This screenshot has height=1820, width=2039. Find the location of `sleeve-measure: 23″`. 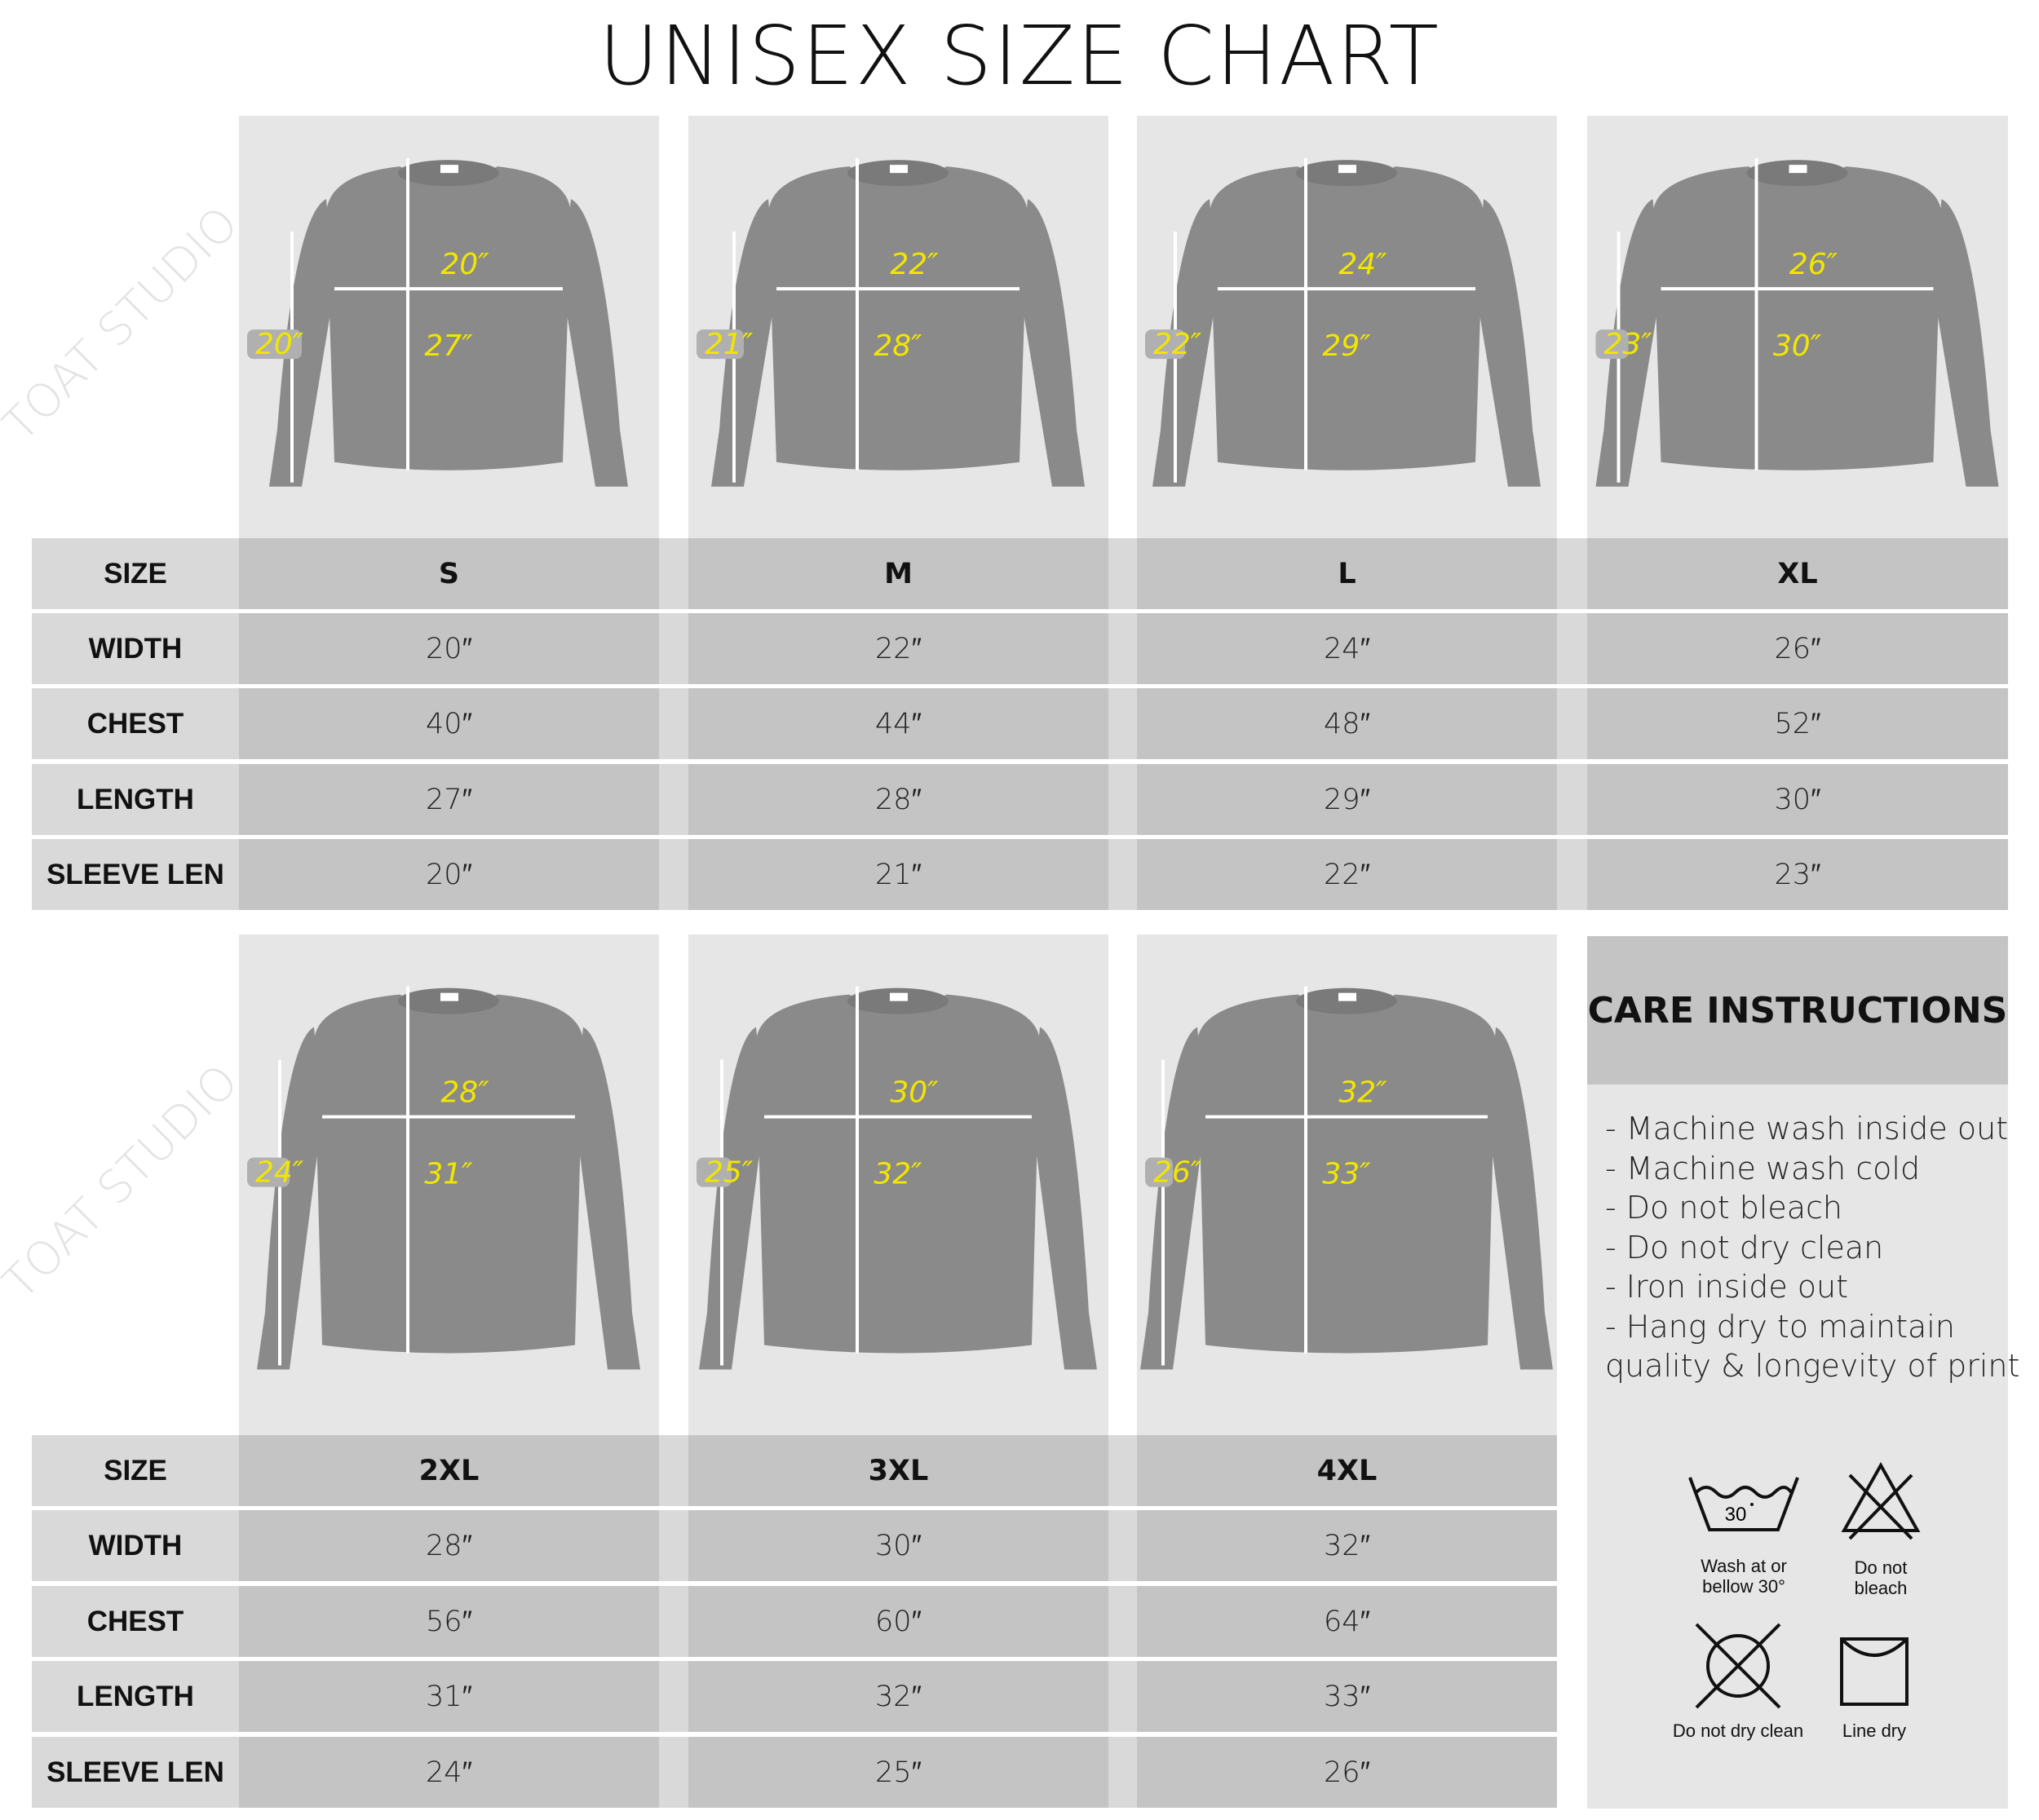

sleeve-measure: 23″ is located at coordinates (1628, 344).